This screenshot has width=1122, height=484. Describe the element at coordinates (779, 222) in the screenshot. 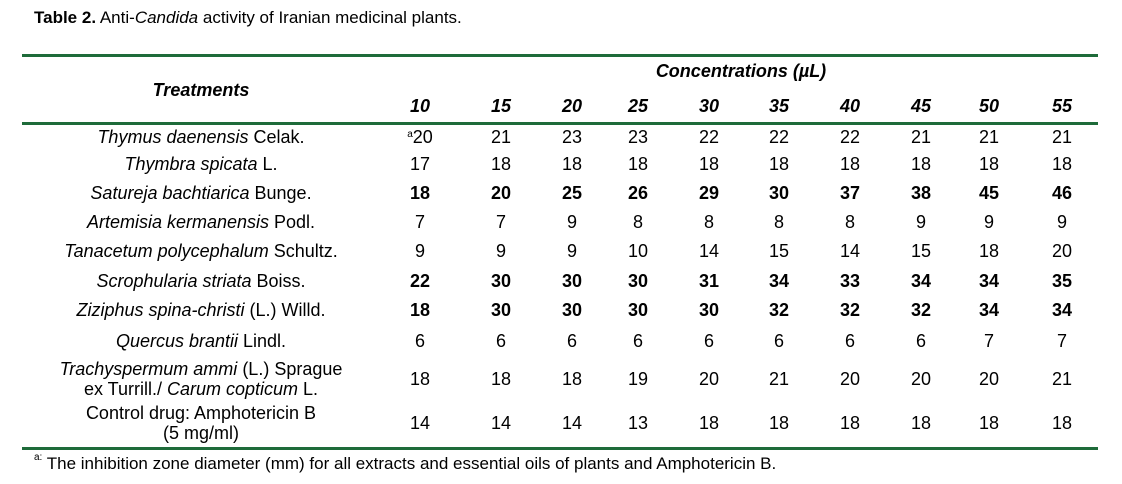

I see `value-cell: 8` at that location.